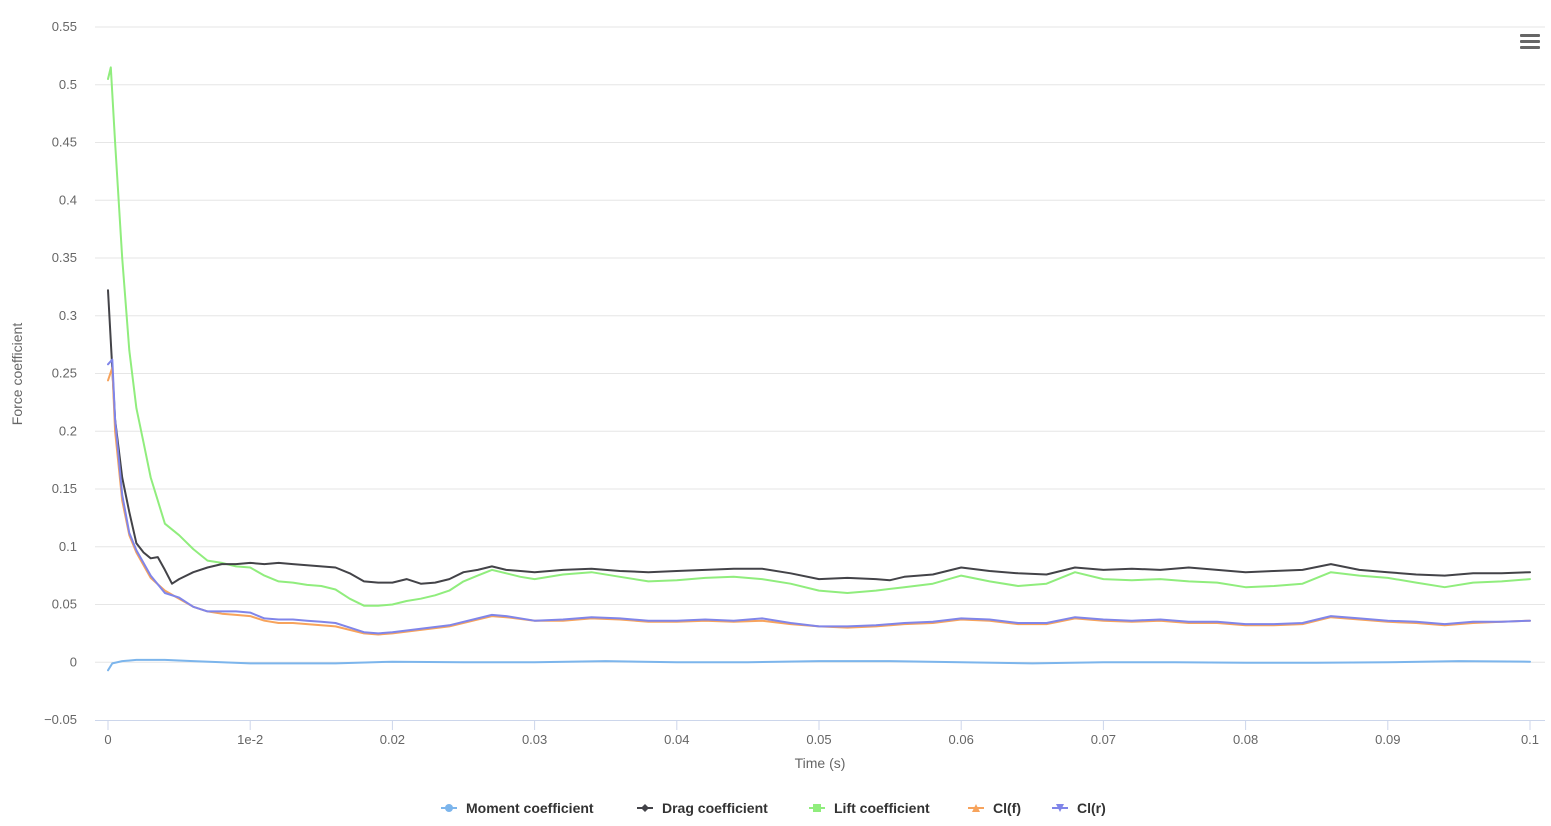  What do you see at coordinates (64, 604) in the screenshot?
I see `y-tick-label: 0.05` at bounding box center [64, 604].